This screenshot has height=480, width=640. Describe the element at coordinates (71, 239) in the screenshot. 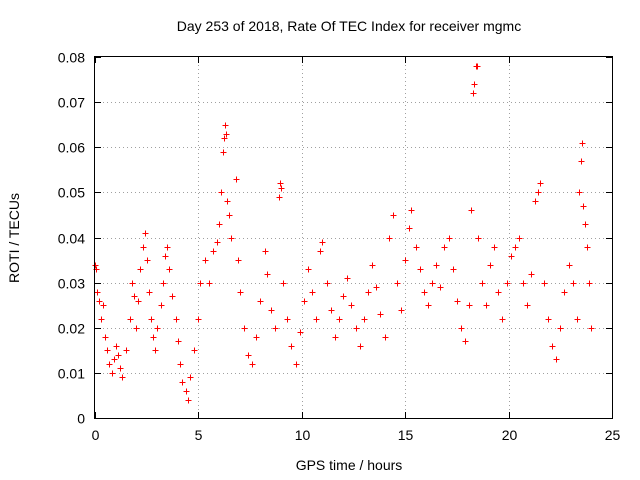

I see `y-tick-label: 0.04` at that location.